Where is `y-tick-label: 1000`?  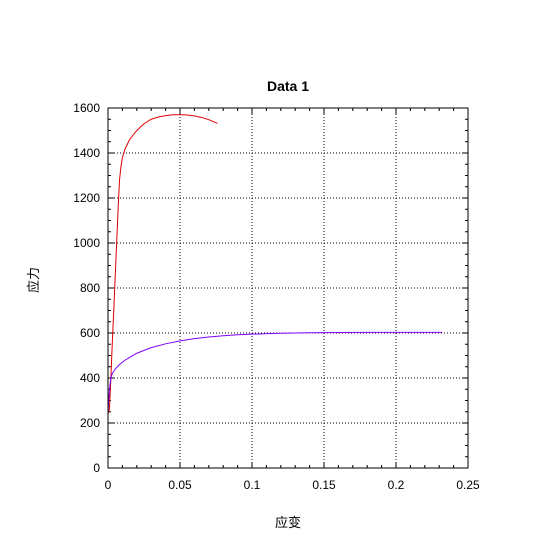 y-tick-label: 1000 is located at coordinates (86, 243).